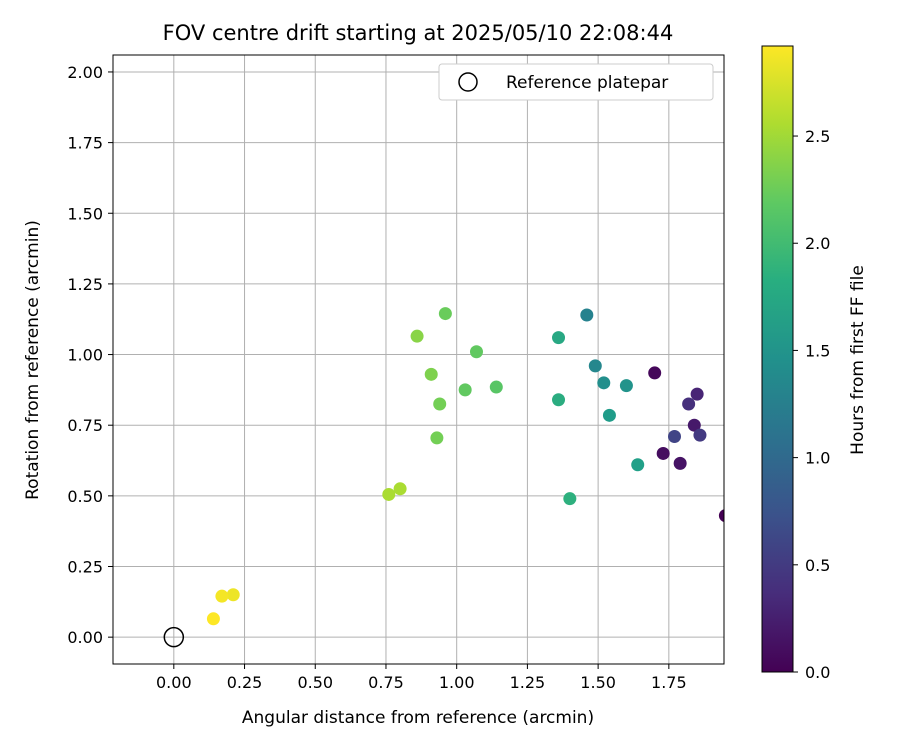  What do you see at coordinates (418, 718) in the screenshot?
I see `x-axis-label: Angular distance from reference (arcmin)` at bounding box center [418, 718].